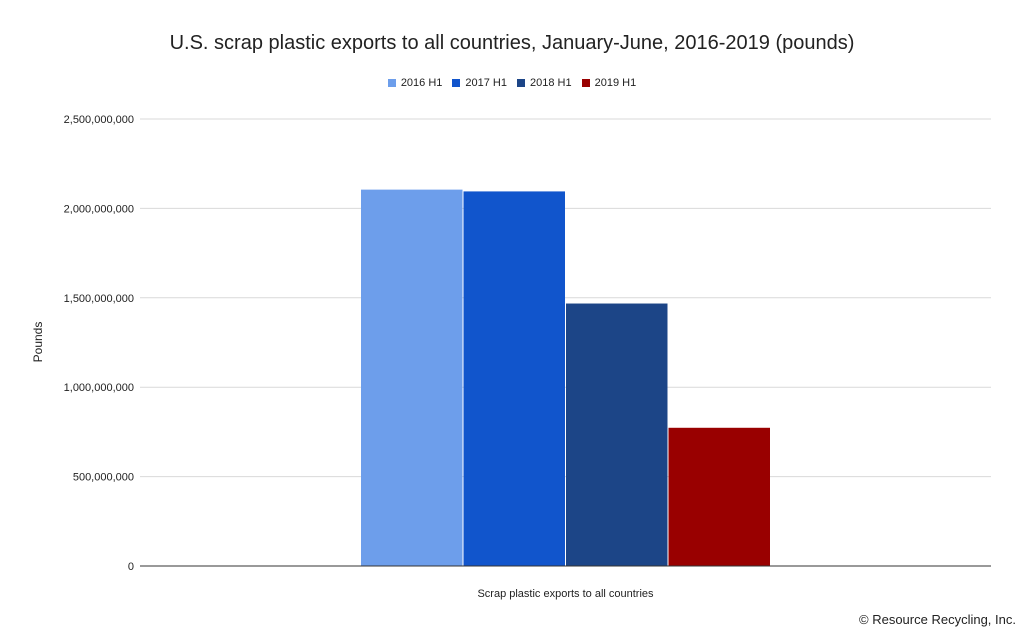 The width and height of the screenshot is (1024, 633). I want to click on legend-label-2017: 2017 H1, so click(486, 83).